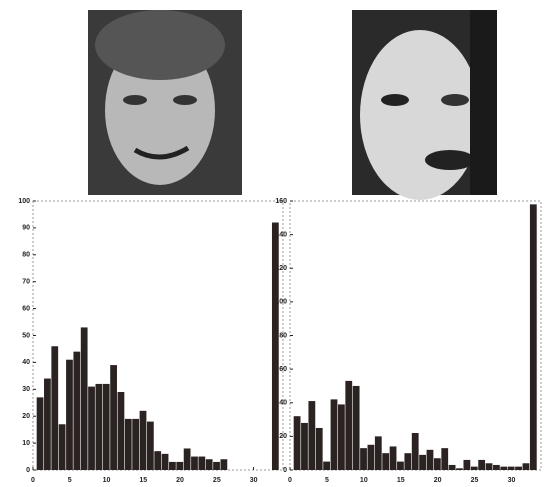 This screenshot has height=487, width=554. What do you see at coordinates (281, 268) in the screenshot?
I see `y-tick-label: 120` at bounding box center [281, 268].